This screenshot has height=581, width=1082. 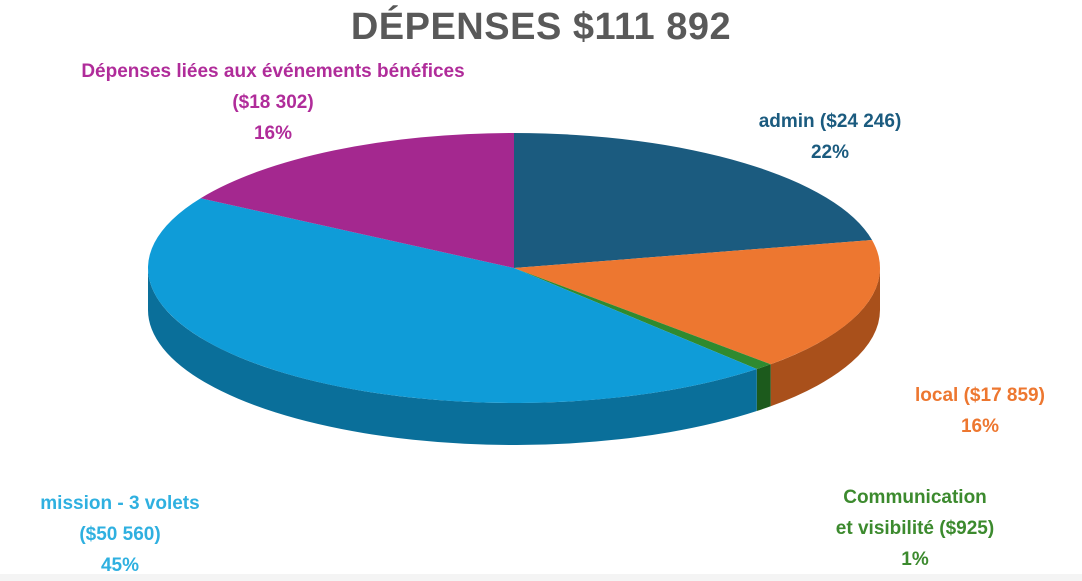 What do you see at coordinates (693, 200) in the screenshot?
I see `pie-slice-admin` at bounding box center [693, 200].